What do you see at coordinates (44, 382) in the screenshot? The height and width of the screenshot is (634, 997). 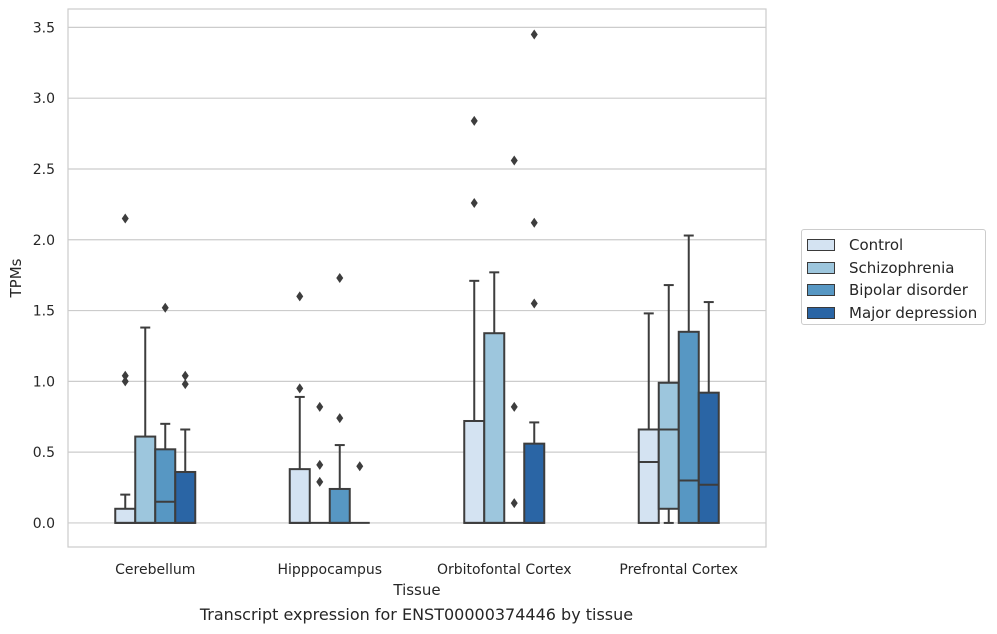 I see `y-tick-label: 1.0` at bounding box center [44, 382].